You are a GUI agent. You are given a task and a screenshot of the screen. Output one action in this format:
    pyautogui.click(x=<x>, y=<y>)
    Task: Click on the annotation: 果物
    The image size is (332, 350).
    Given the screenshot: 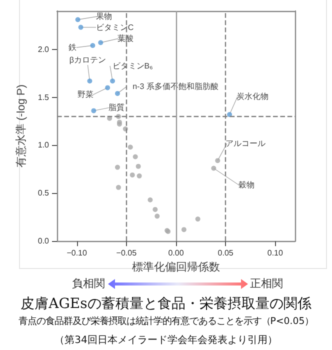 What is the action you would take?
    pyautogui.click(x=104, y=17)
    